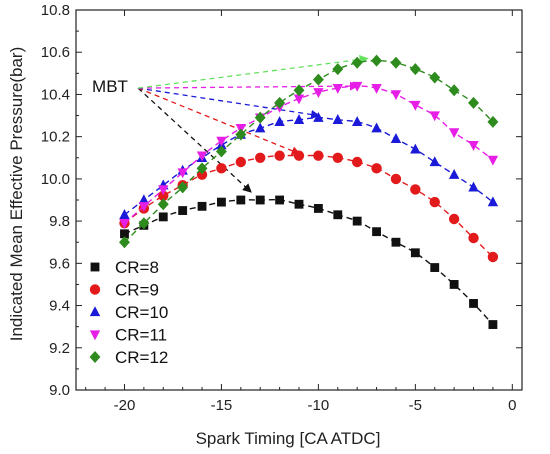 The image size is (550, 454). Describe the element at coordinates (55, 94) in the screenshot. I see `y-tick-label: 10.4` at that location.